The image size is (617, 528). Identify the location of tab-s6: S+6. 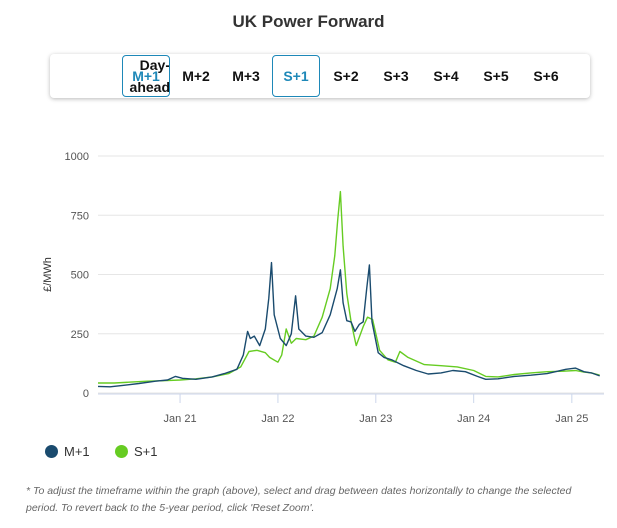
(546, 76).